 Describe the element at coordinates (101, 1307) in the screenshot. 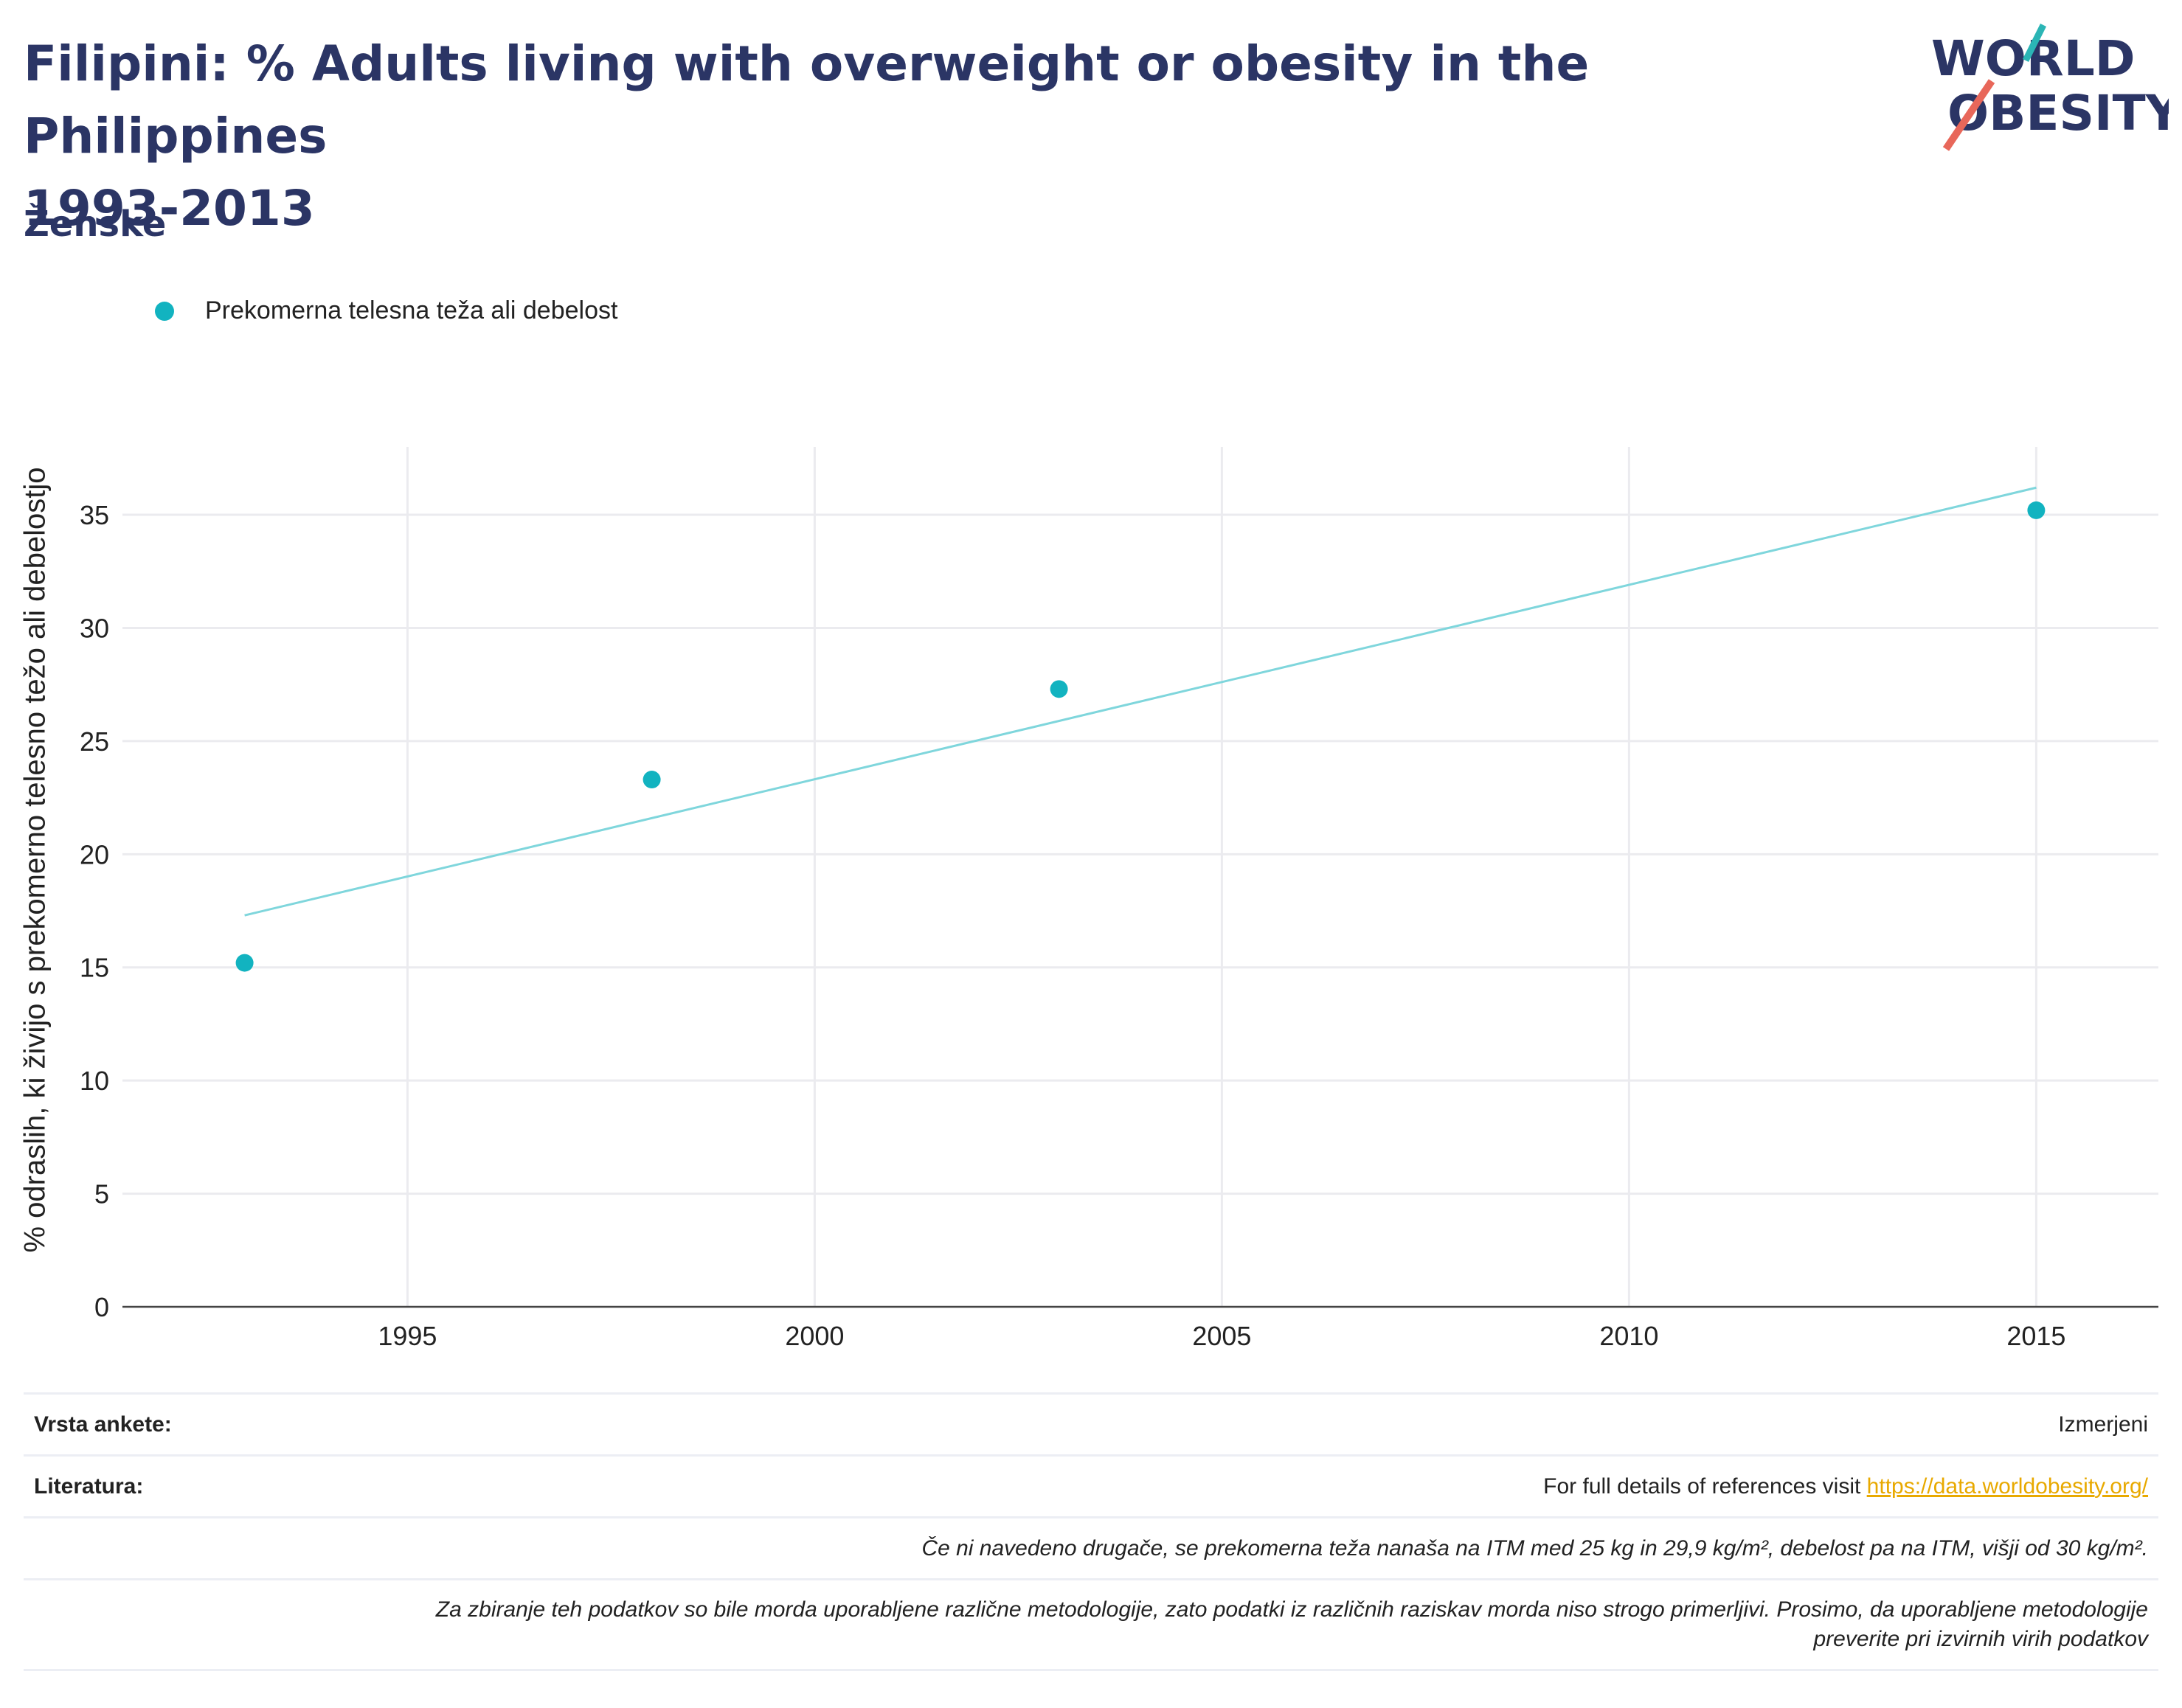

I see `y-tick-label: 0` at that location.